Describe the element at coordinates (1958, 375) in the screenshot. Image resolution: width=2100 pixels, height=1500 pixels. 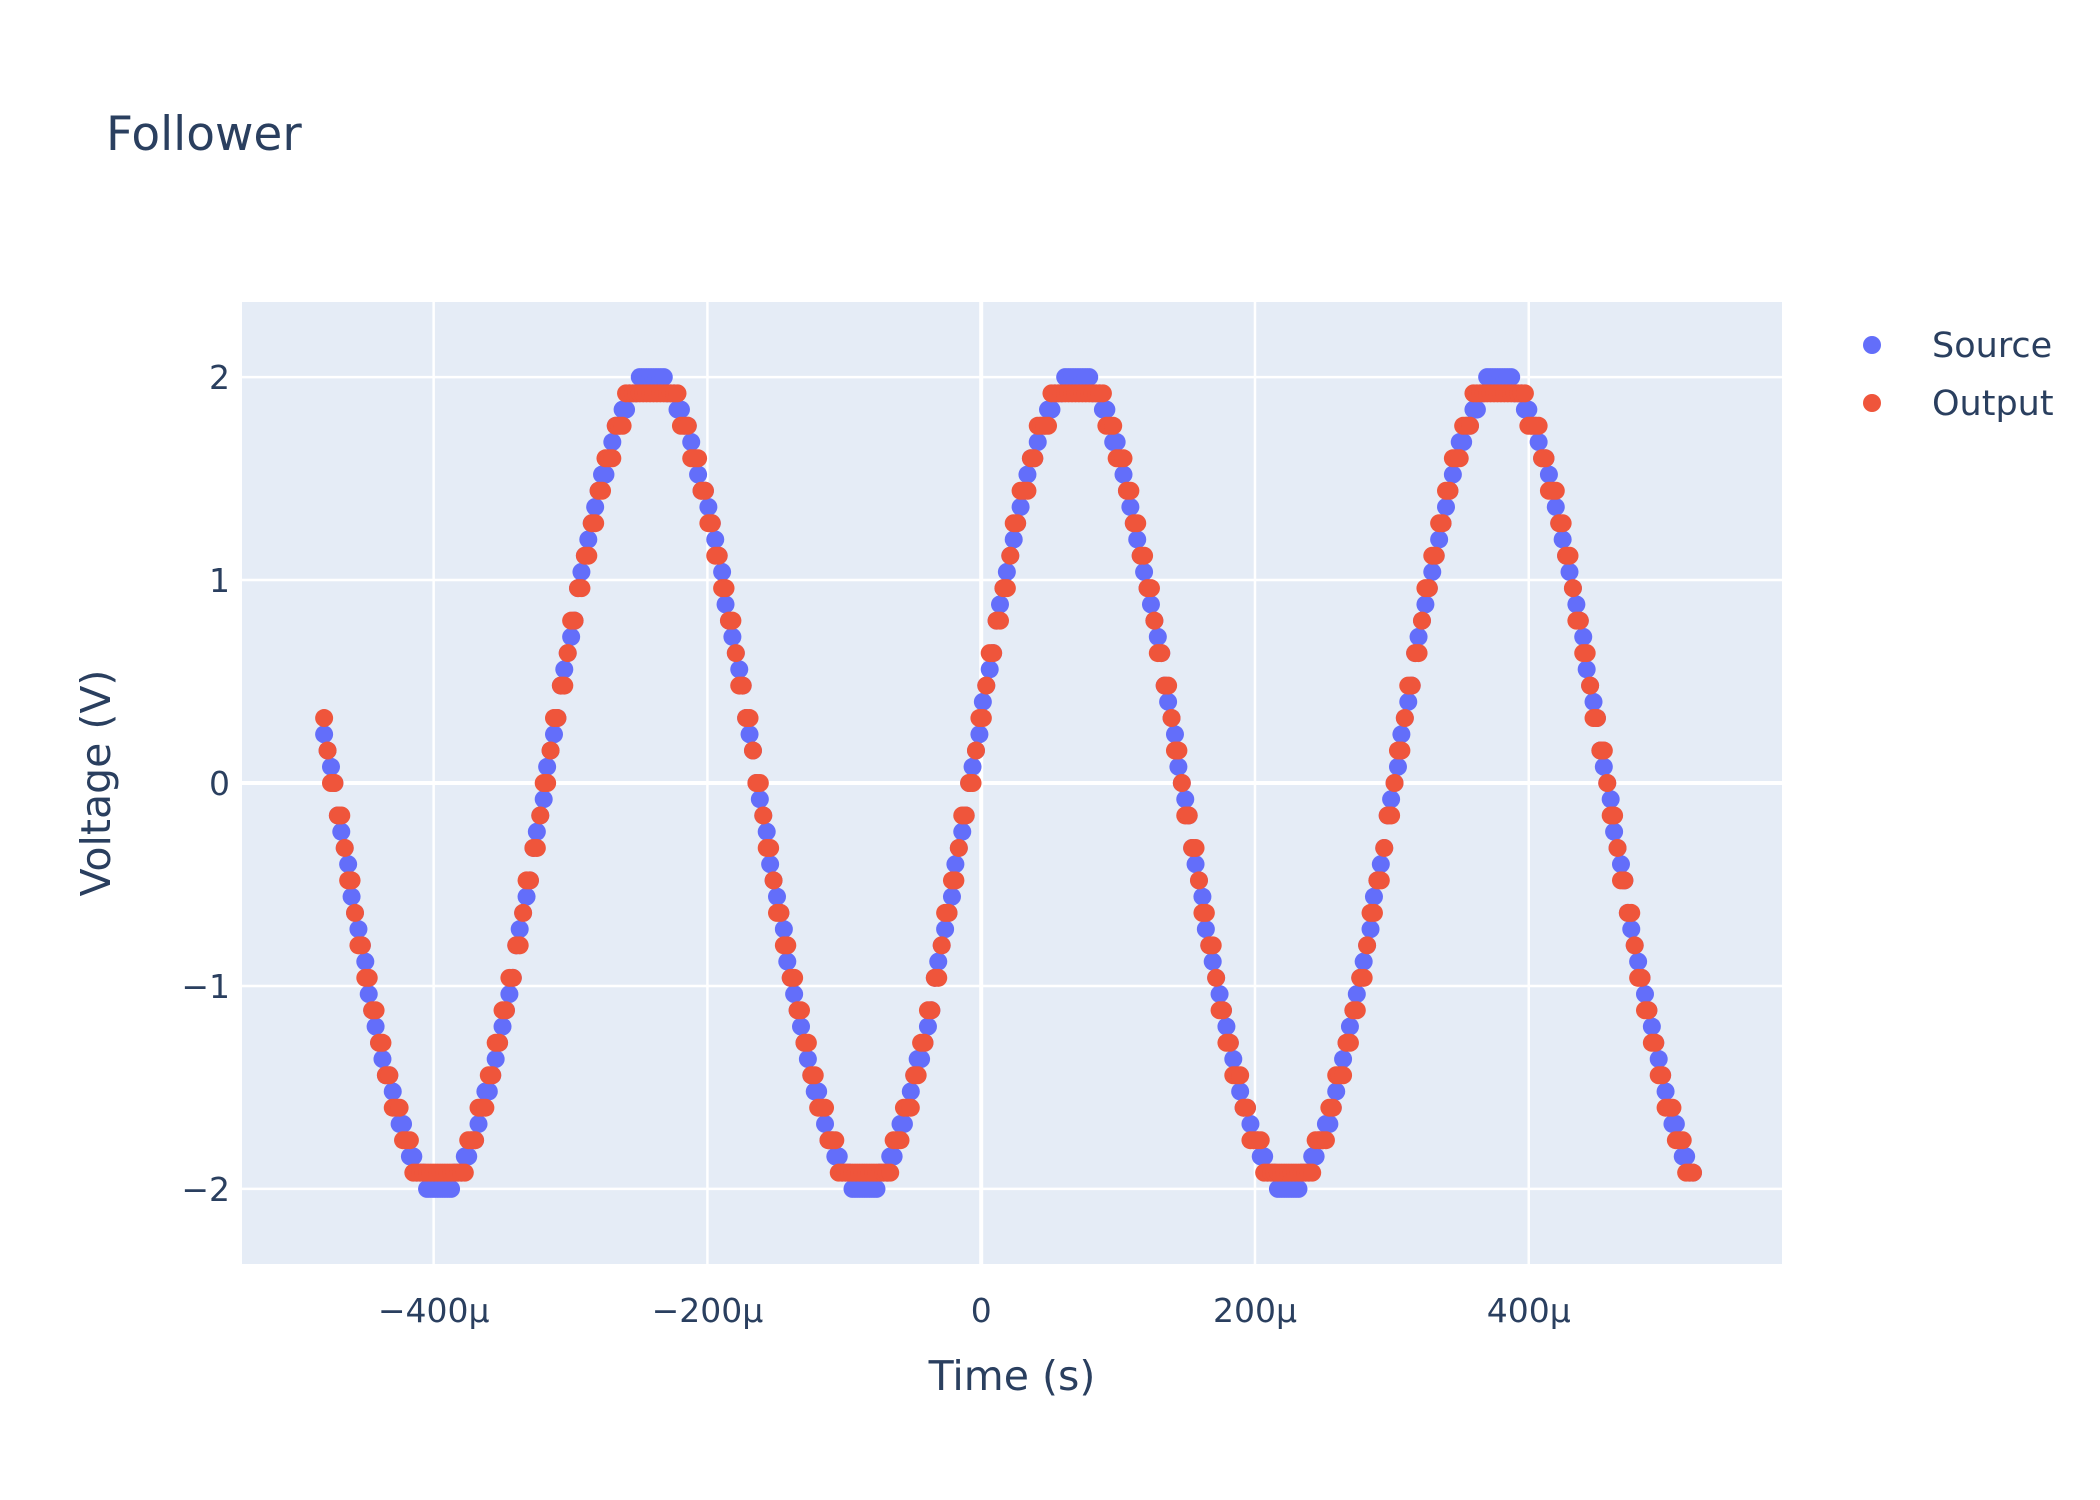
I see `legend: Source Output` at that location.